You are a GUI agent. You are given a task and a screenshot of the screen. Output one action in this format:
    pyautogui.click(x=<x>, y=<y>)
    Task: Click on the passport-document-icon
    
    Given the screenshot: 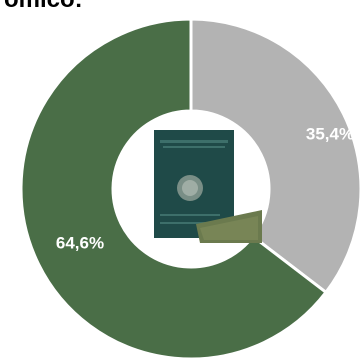 What is the action you would take?
    pyautogui.click(x=208, y=186)
    